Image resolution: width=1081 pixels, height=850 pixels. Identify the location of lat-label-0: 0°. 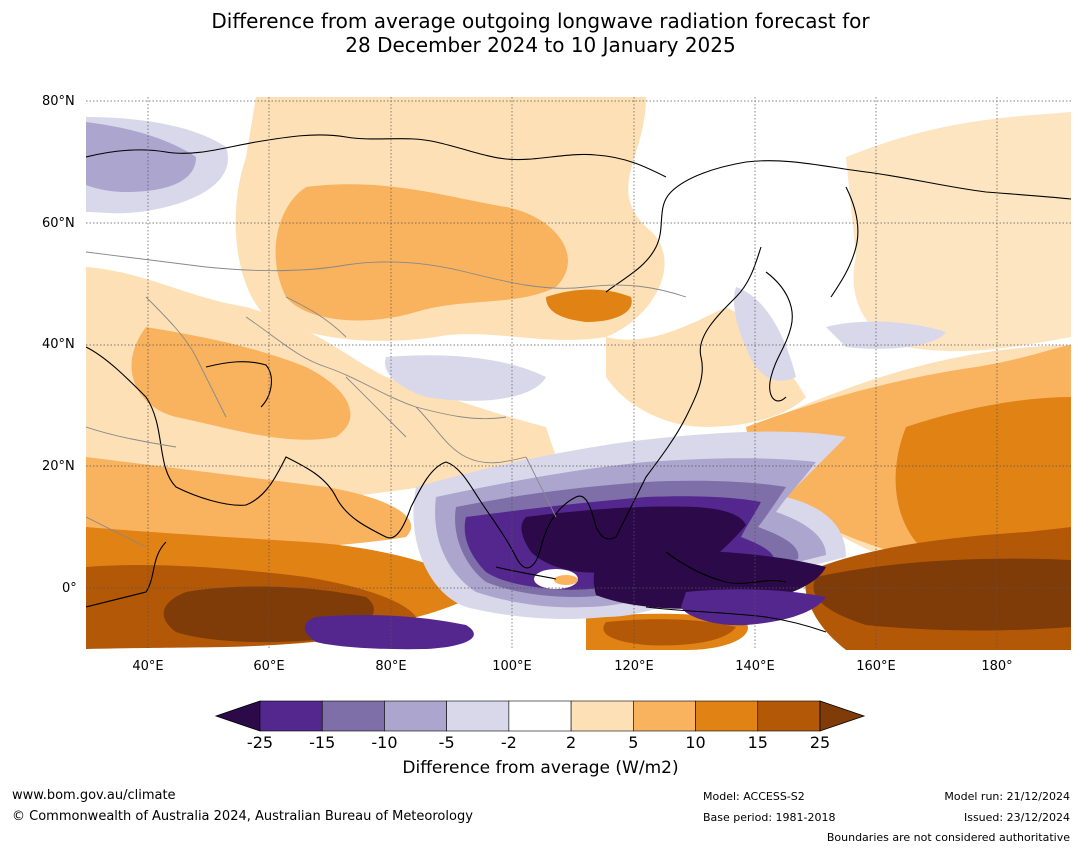
(69, 588).